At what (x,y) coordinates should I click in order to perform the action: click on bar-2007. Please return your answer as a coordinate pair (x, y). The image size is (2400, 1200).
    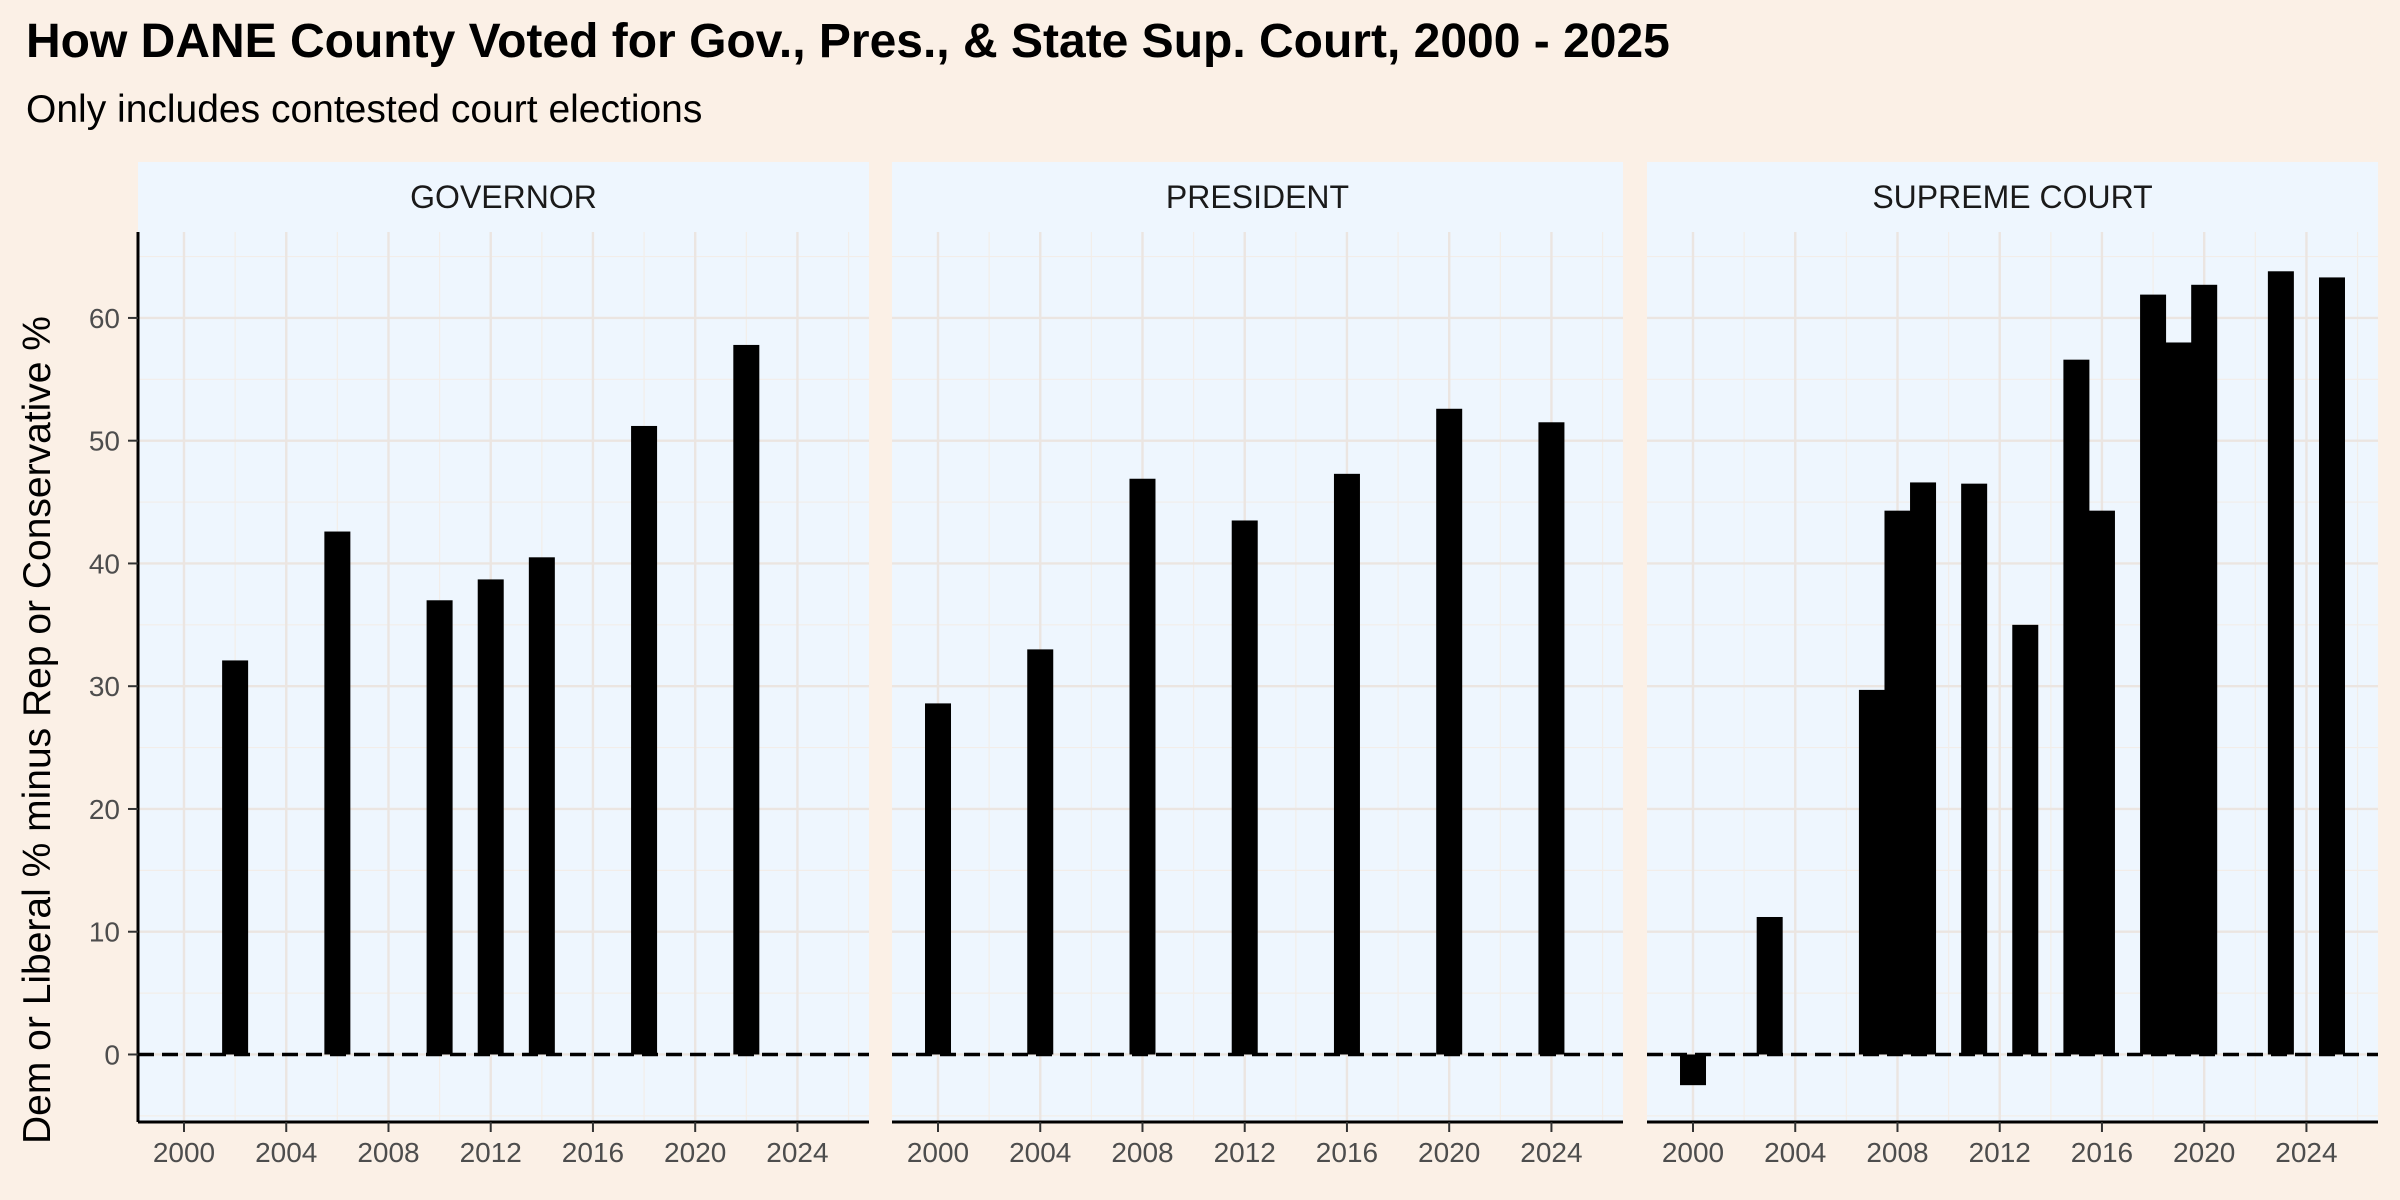
    Looking at the image, I should click on (1871, 872).